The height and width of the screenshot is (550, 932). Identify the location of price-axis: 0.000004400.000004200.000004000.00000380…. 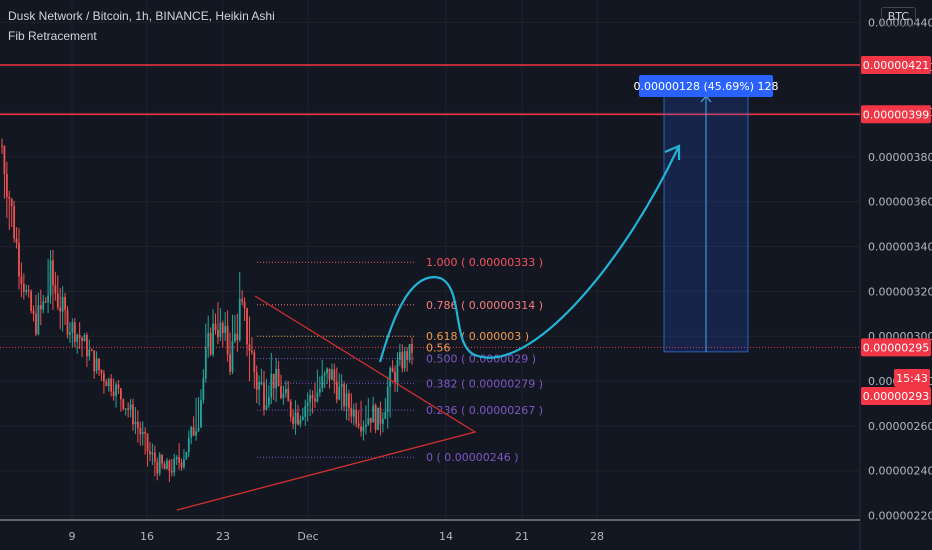
(896, 269).